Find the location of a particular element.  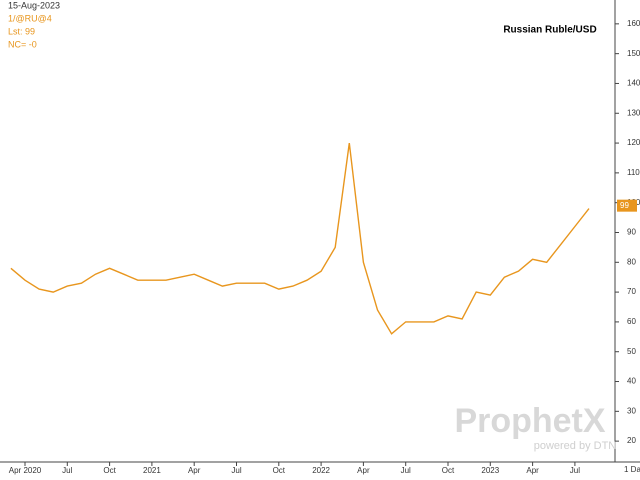

header-date: 15-Aug-2023 is located at coordinates (34, 5).